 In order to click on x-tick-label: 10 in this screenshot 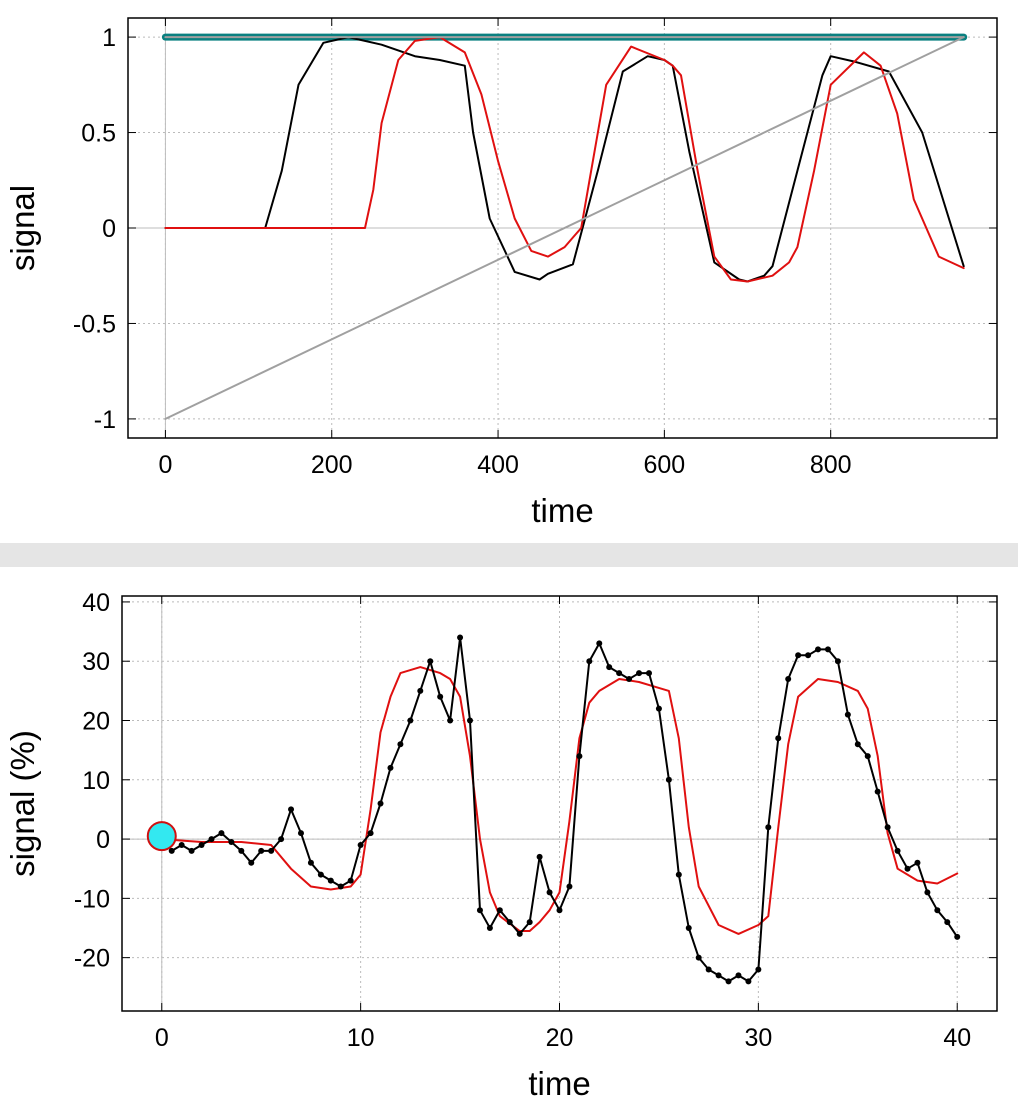, I will do `click(361, 1038)`.